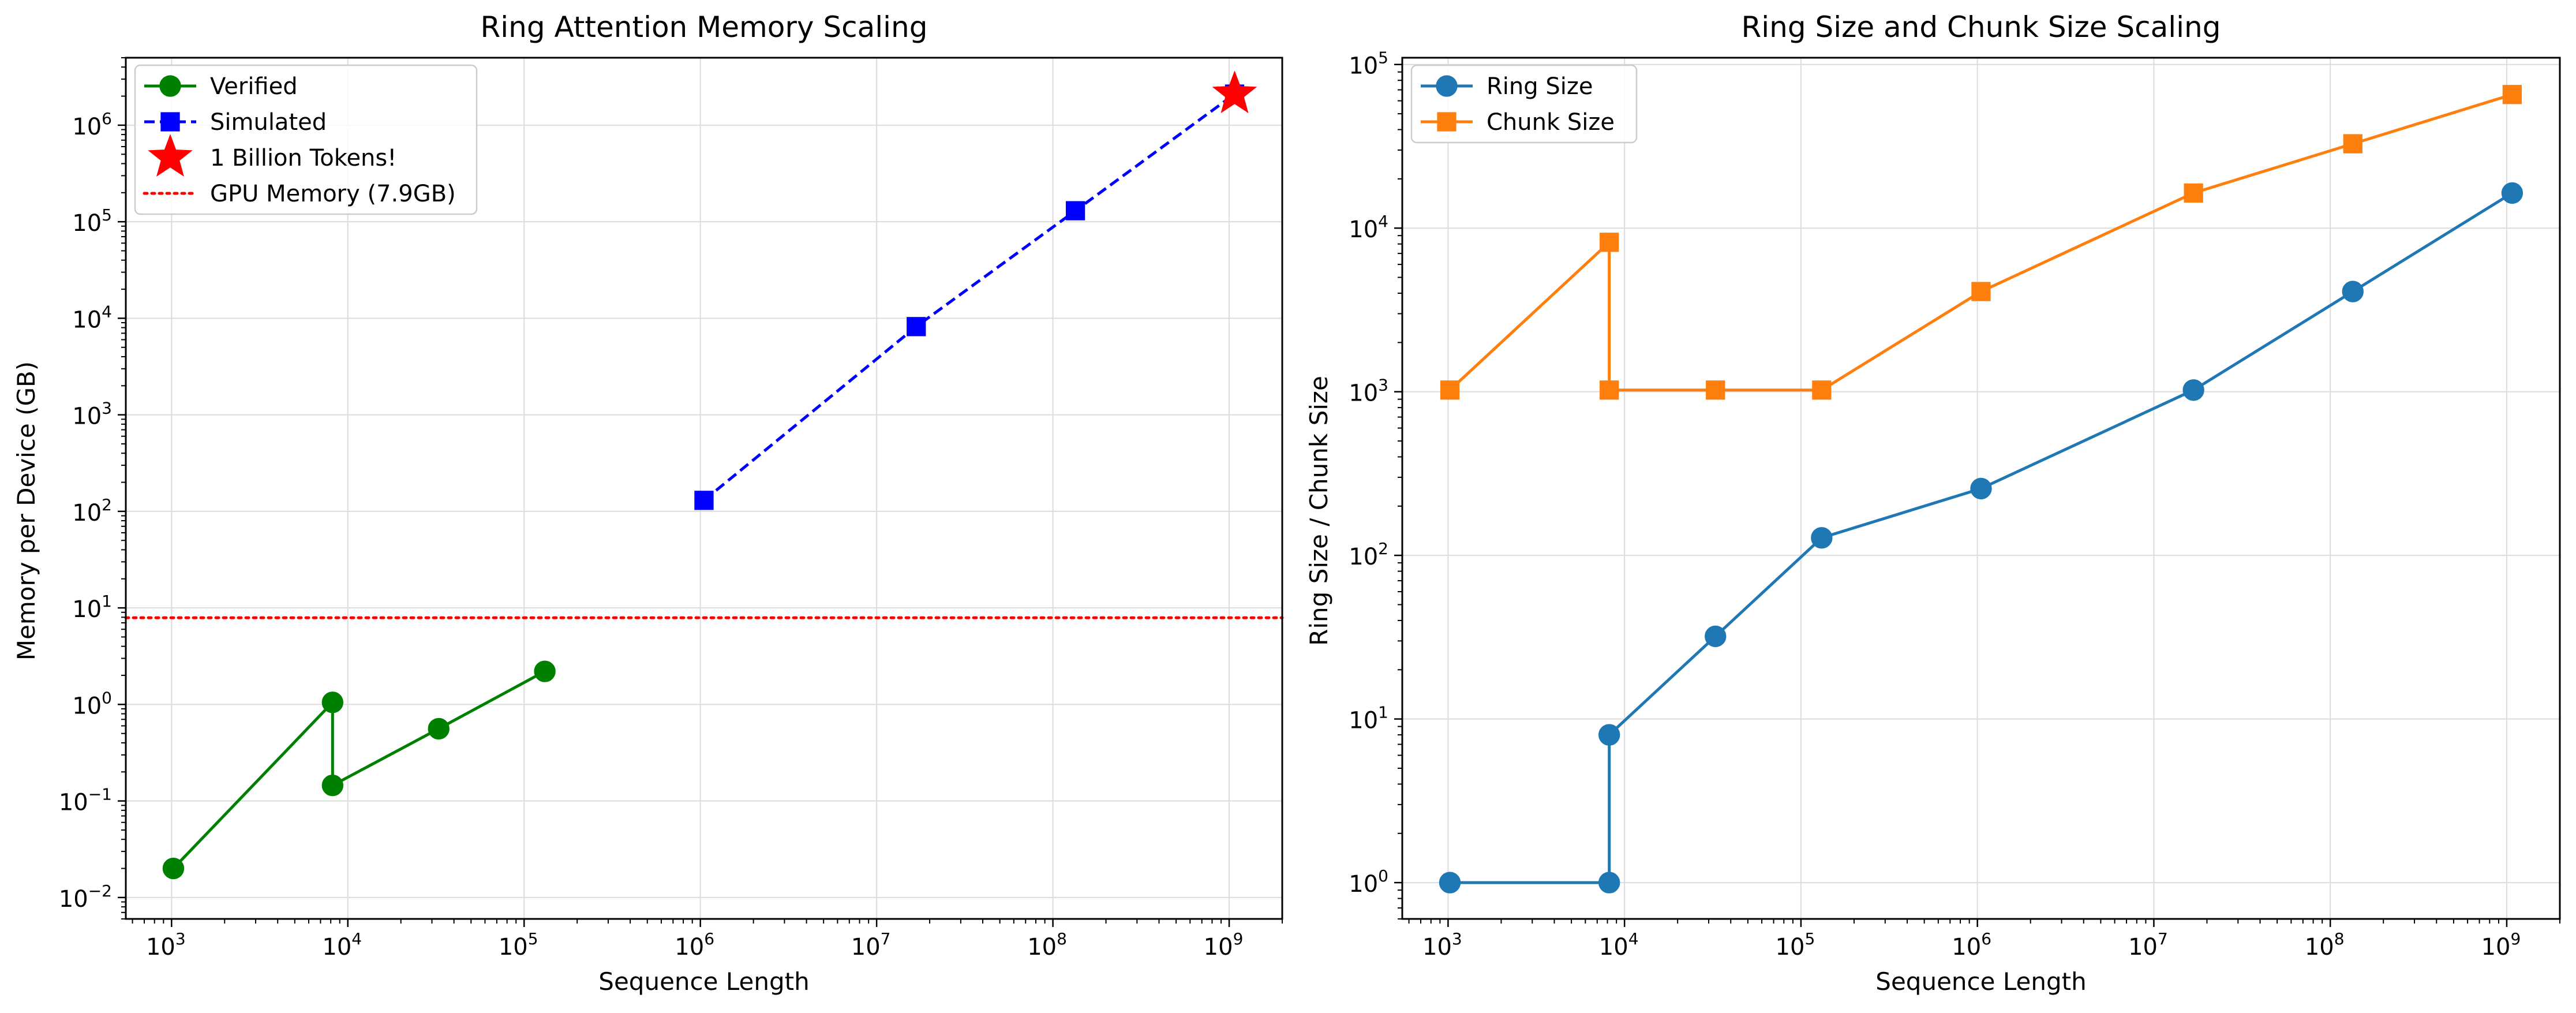  I want to click on legend-label: GPU Memory (7.9GB), so click(333, 194).